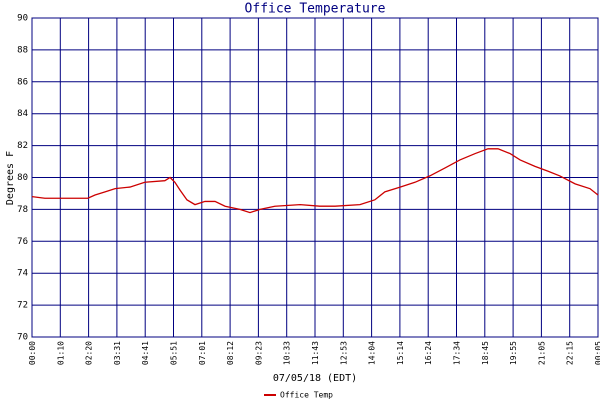 The width and height of the screenshot is (600, 404). What do you see at coordinates (22, 338) in the screenshot?
I see `y-tick-label: 70` at bounding box center [22, 338].